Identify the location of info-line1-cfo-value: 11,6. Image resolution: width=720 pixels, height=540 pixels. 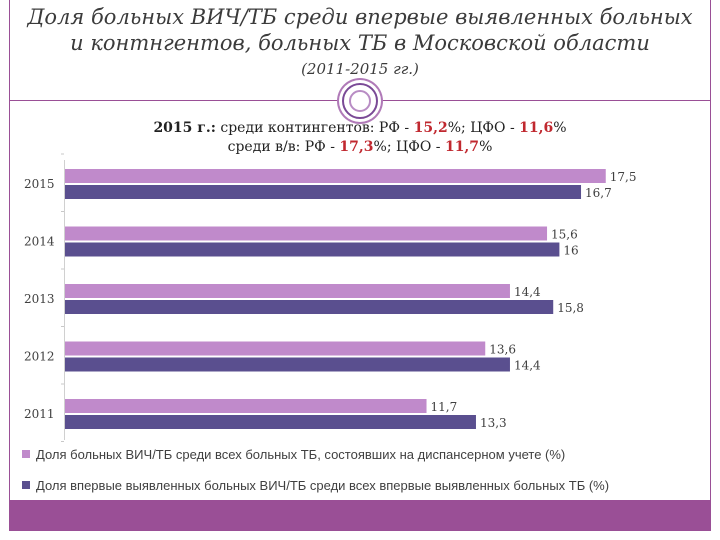
(536, 128).